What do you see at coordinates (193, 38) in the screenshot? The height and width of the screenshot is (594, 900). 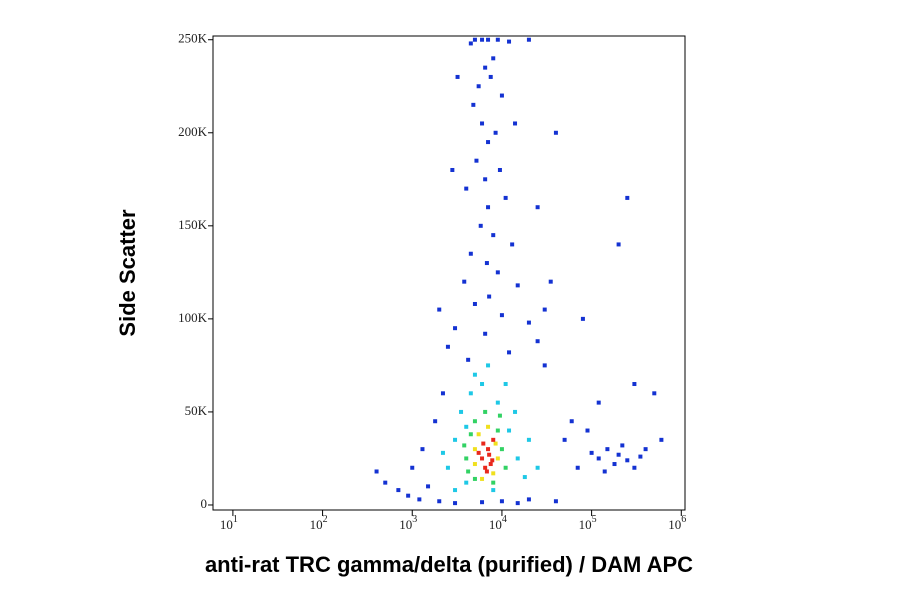 I see `y-tick-label: 250K` at bounding box center [193, 38].